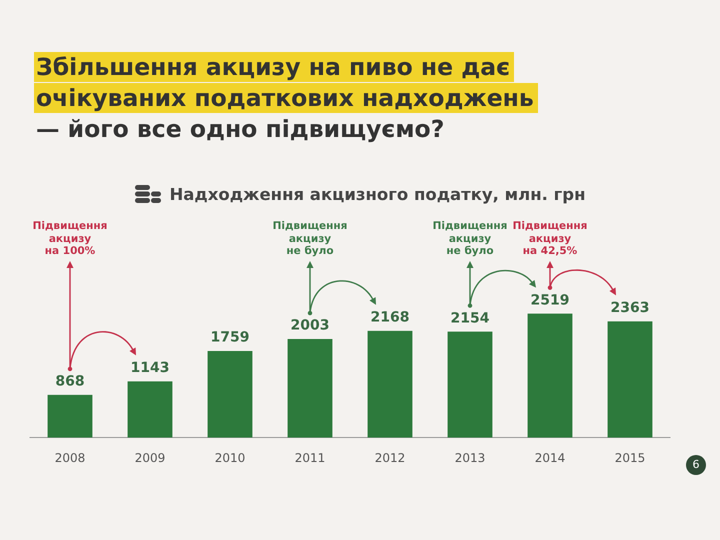 The height and width of the screenshot is (540, 720). Describe the element at coordinates (550, 300) in the screenshot. I see `data-label: 2519` at that location.